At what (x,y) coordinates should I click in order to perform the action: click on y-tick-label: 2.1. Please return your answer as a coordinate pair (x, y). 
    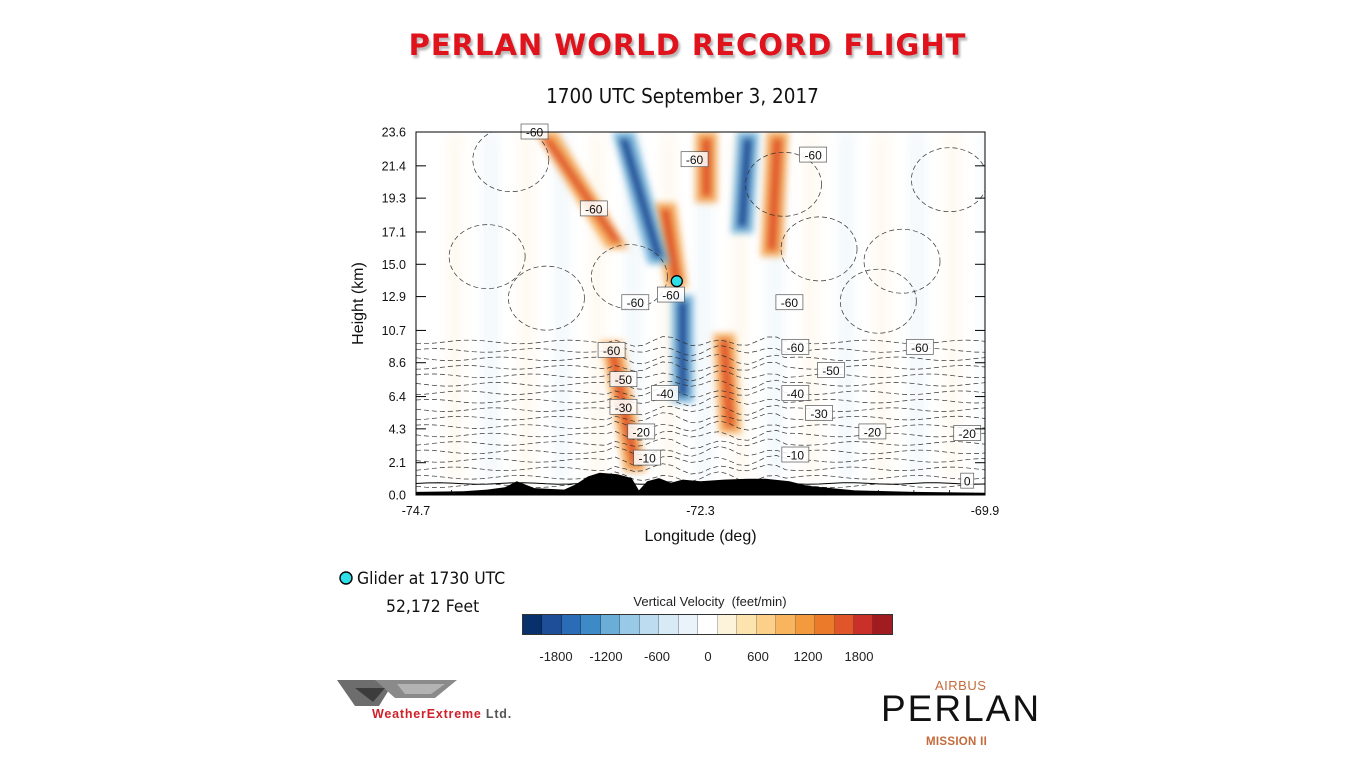
    Looking at the image, I should click on (397, 463).